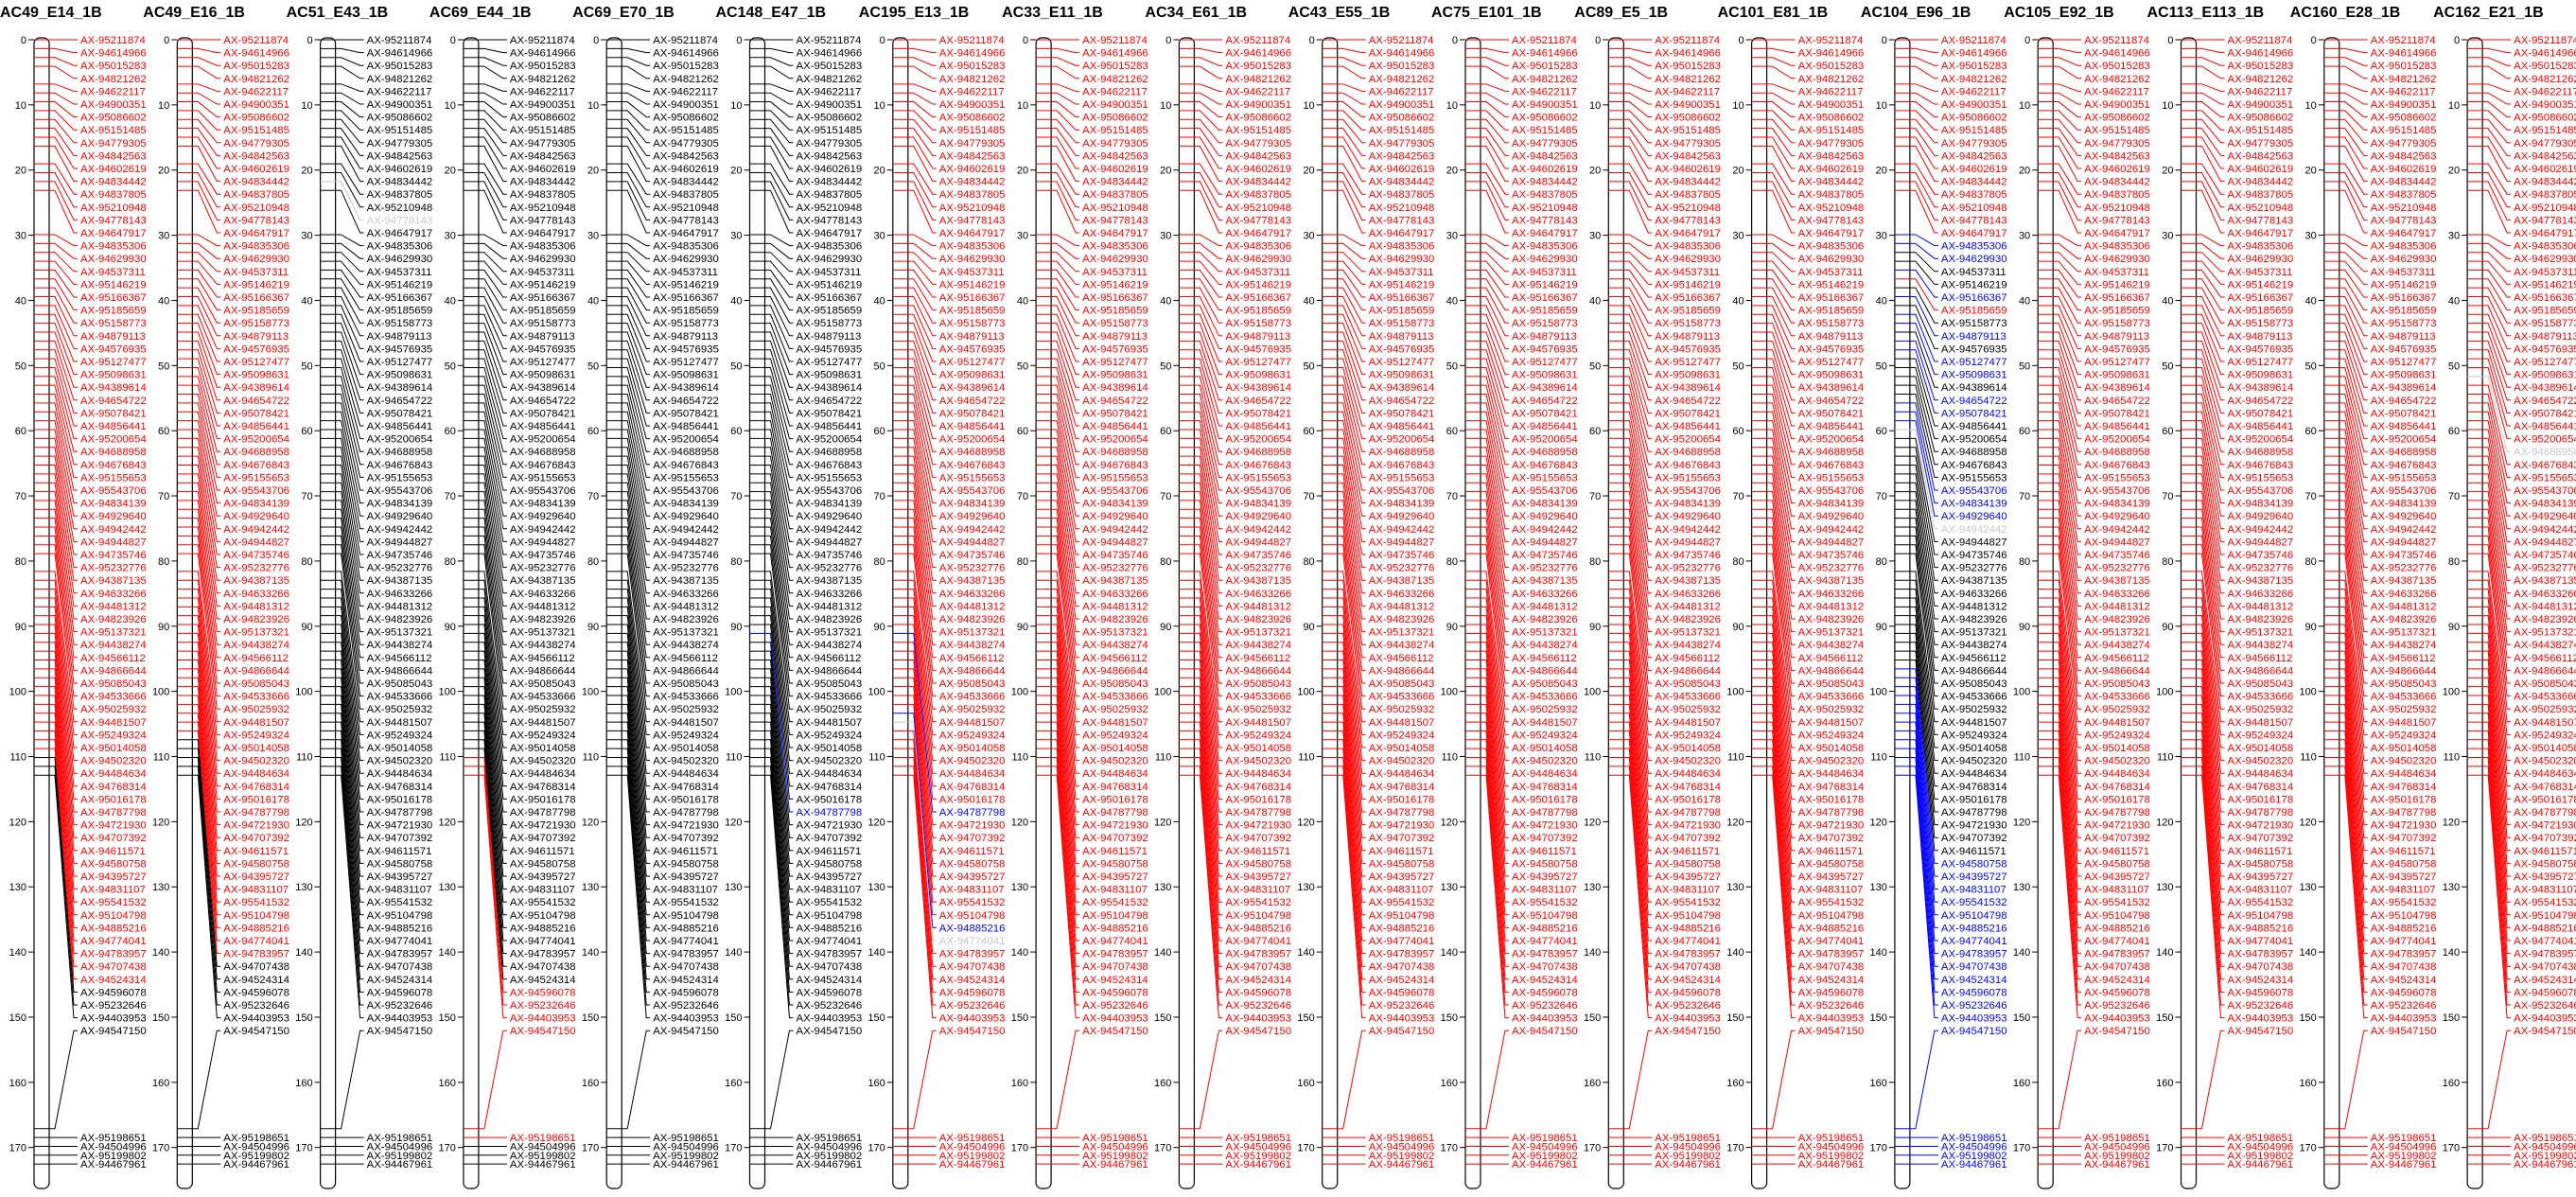  I want to click on marker-label: AX-94835306, so click(543, 247).